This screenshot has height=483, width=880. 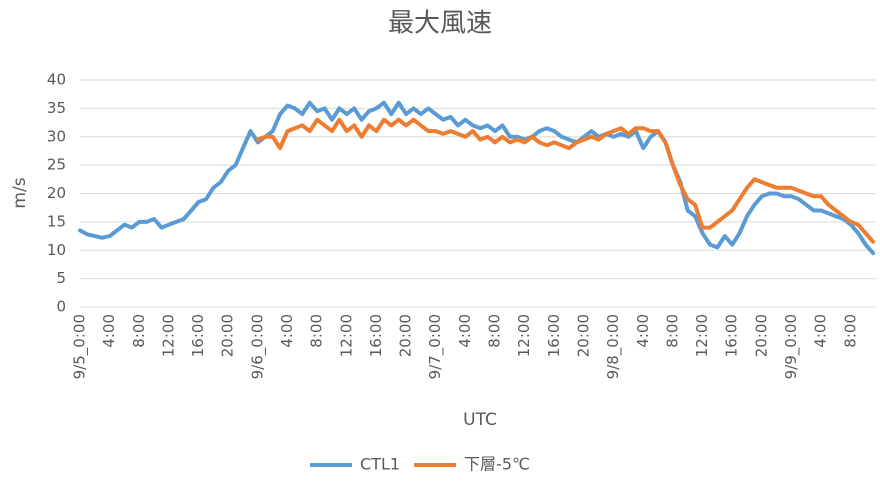 I want to click on x-tick-label: 9/6_0:00, so click(x=257, y=346).